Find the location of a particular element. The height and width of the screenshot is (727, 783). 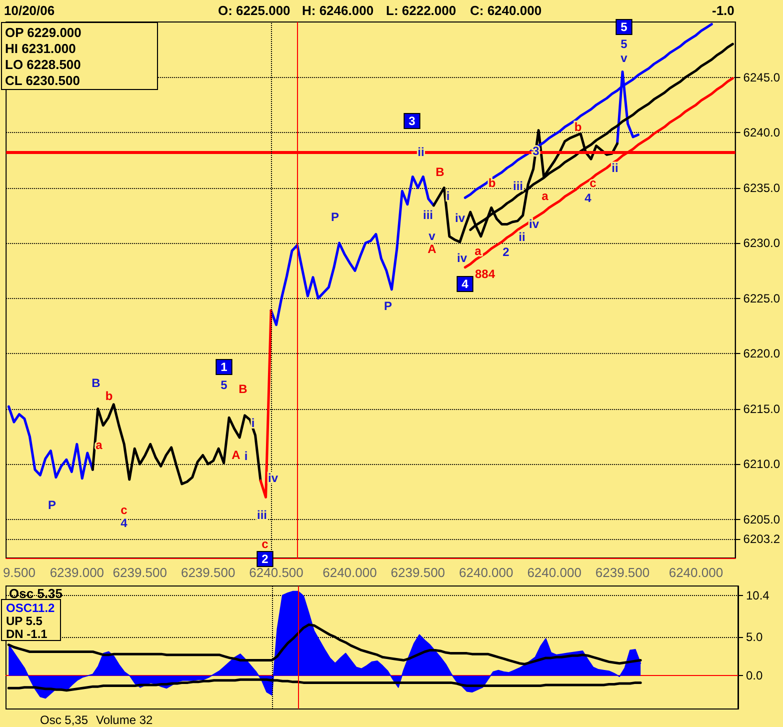

annotation: LO 6228.500 is located at coordinates (43, 64).